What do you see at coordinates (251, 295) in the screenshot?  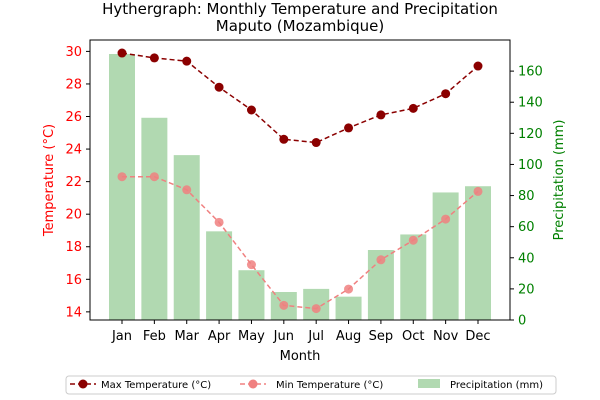 I see `precip-bar-may` at bounding box center [251, 295].